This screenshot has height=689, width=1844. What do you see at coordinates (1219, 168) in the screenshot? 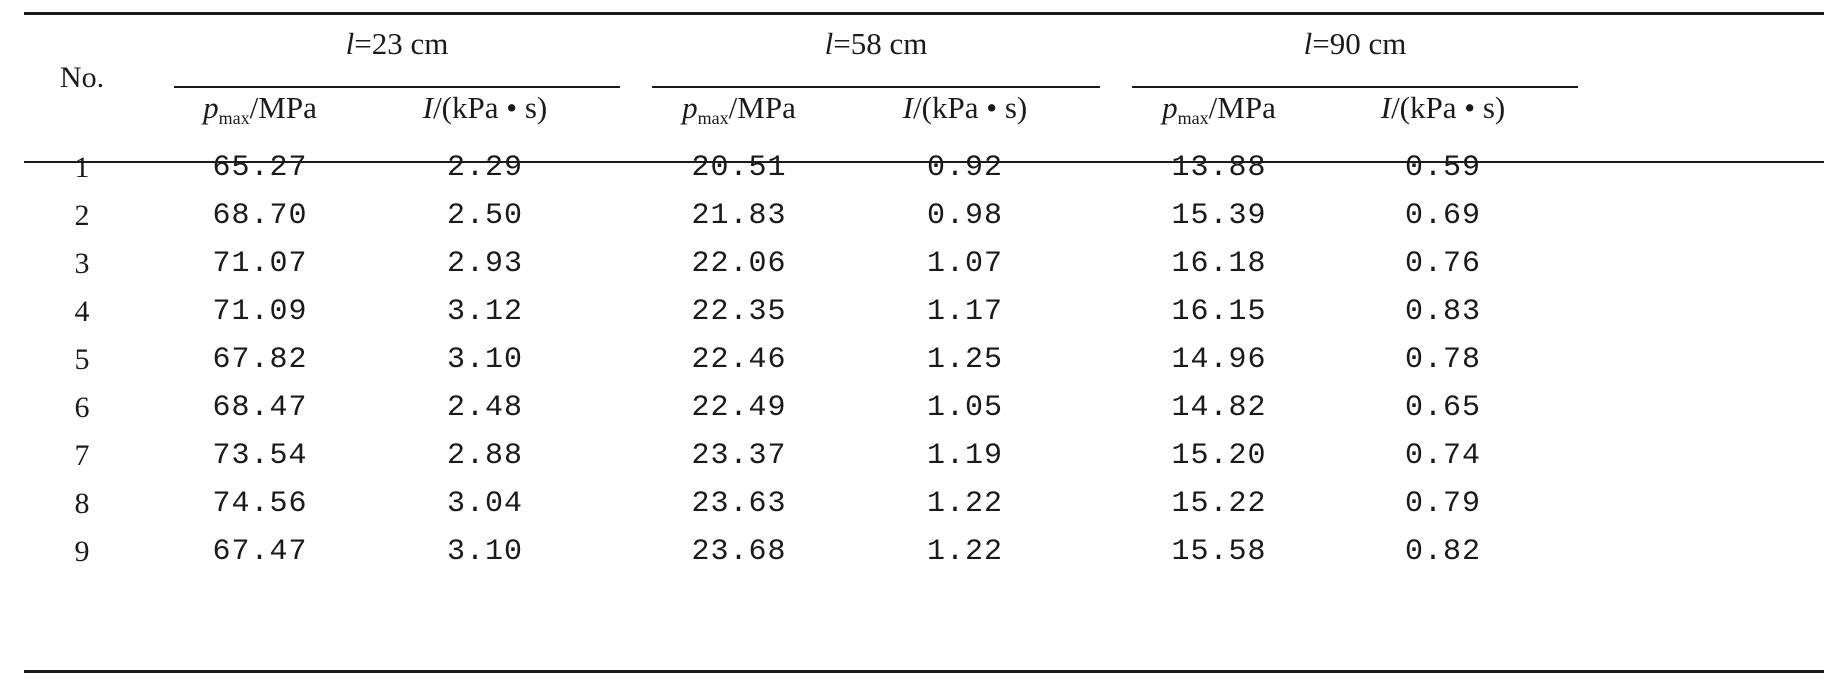
I see `table-cell: 13.88` at bounding box center [1219, 168].